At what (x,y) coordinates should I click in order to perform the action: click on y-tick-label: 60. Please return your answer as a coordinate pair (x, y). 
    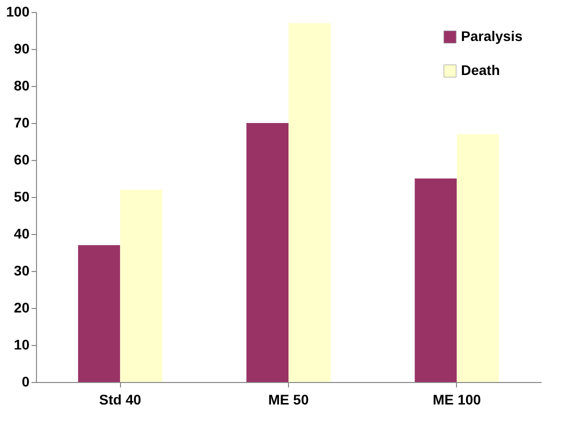
    Looking at the image, I should click on (22, 160).